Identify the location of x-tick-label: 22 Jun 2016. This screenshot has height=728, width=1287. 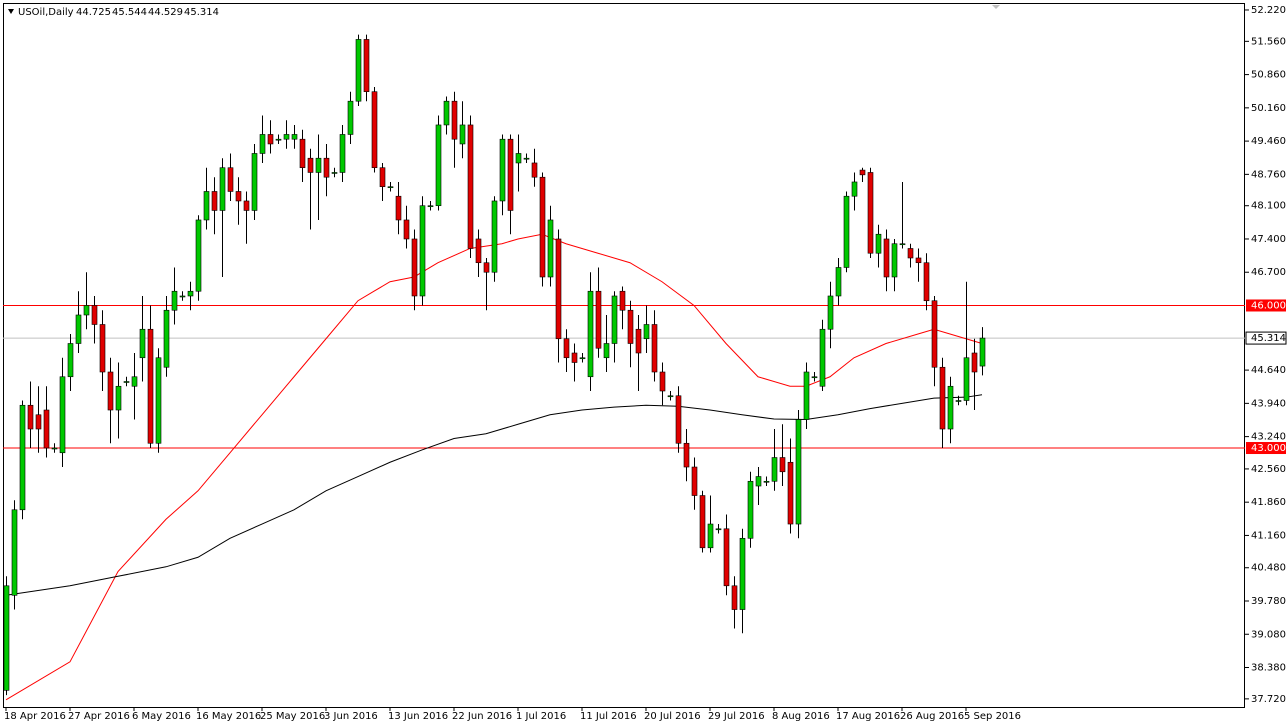
(482, 716).